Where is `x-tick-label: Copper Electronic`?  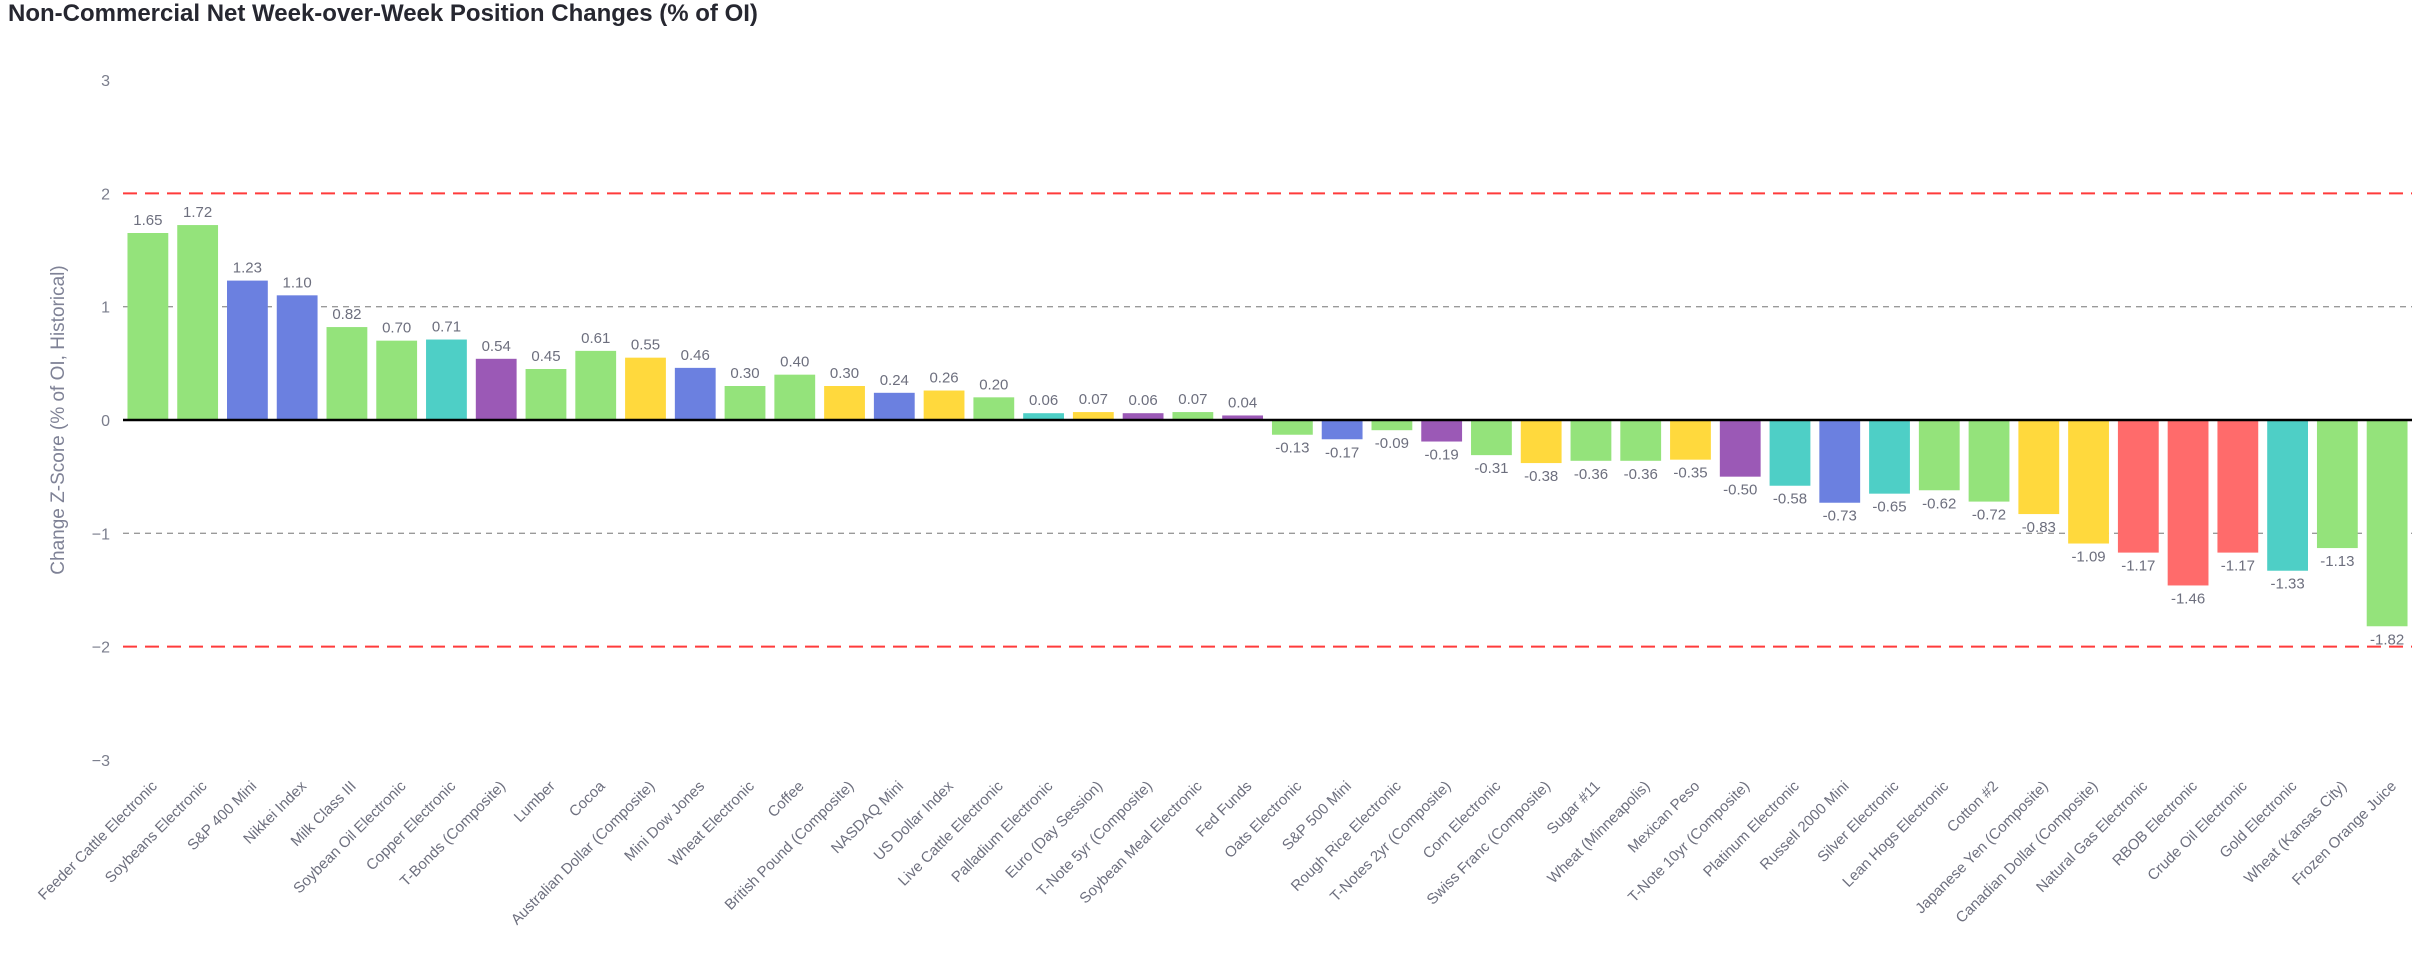 x-tick-label: Copper Electronic is located at coordinates (411, 825).